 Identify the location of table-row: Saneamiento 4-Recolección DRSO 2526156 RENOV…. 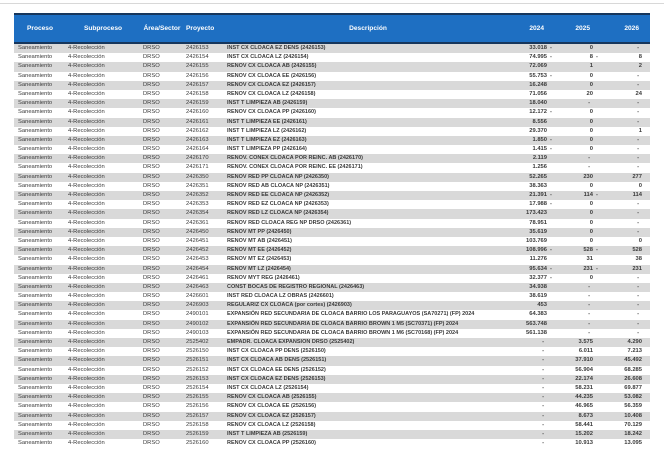
(332, 407).